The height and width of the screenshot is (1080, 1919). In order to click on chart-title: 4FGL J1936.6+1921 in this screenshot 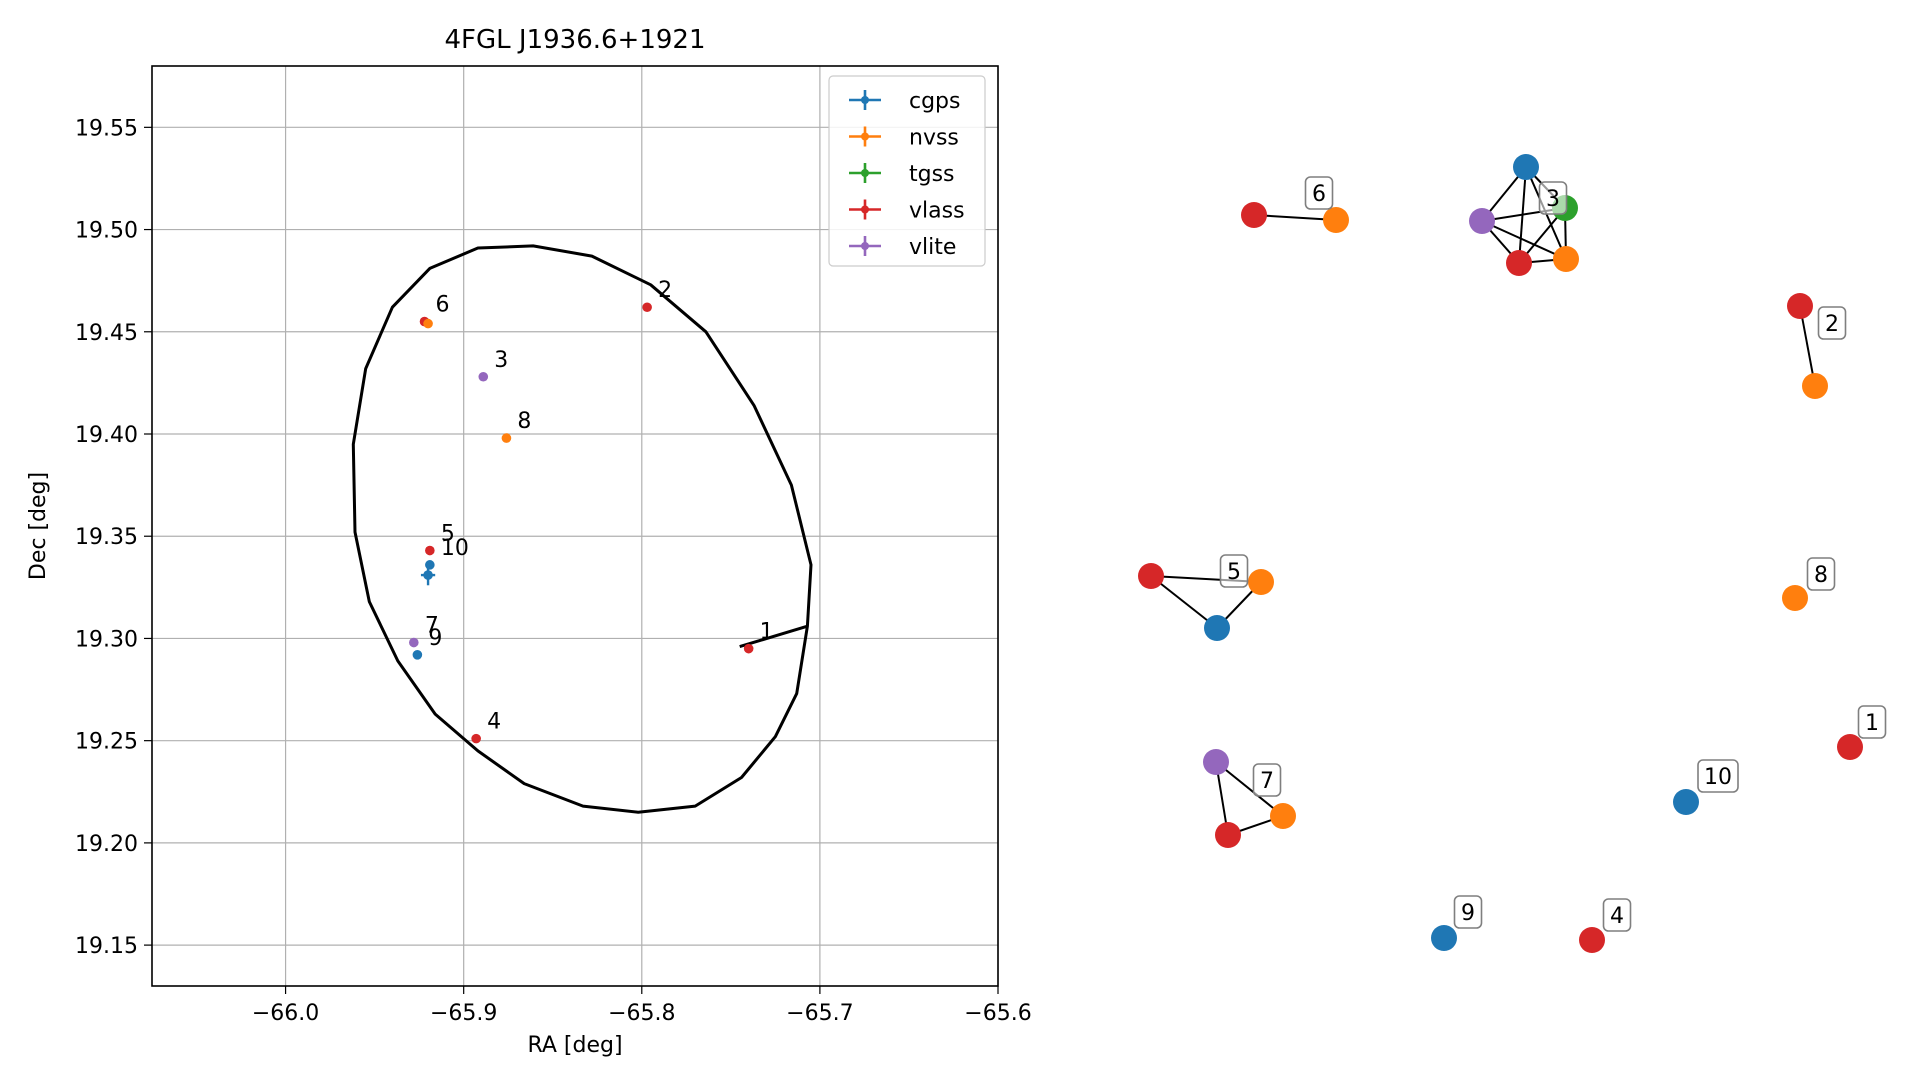, I will do `click(575, 40)`.